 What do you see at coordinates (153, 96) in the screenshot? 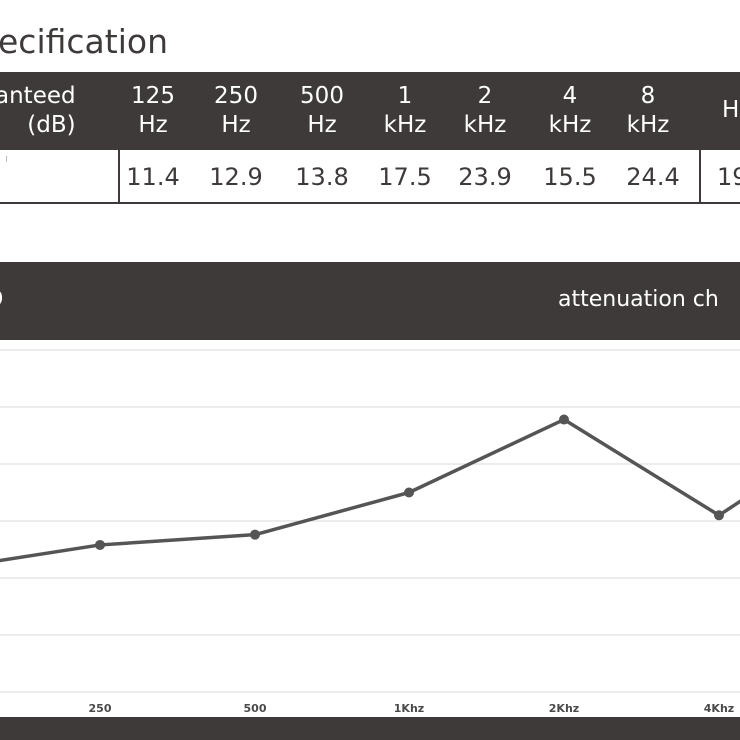
I see `freq-header-line1: 125` at bounding box center [153, 96].